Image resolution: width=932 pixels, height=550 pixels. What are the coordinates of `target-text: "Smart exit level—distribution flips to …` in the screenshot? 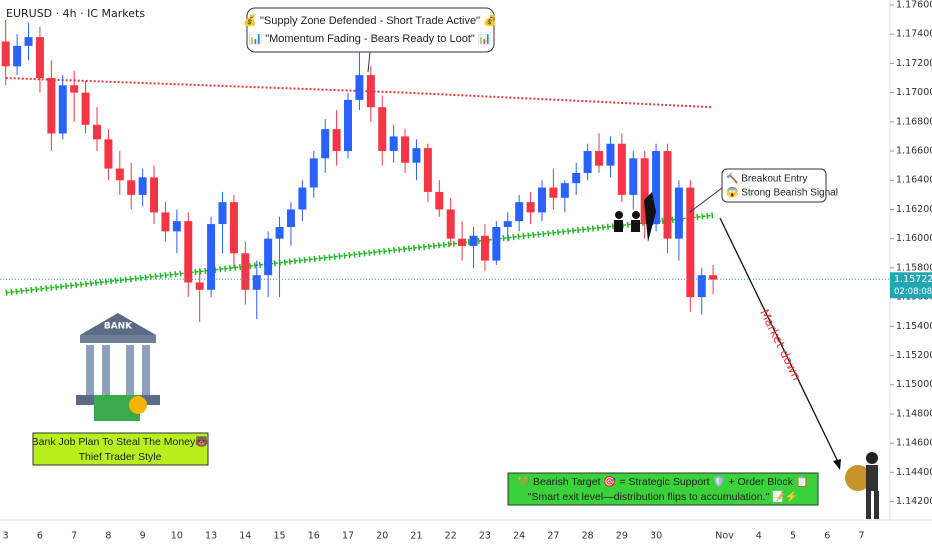 It's located at (663, 496).